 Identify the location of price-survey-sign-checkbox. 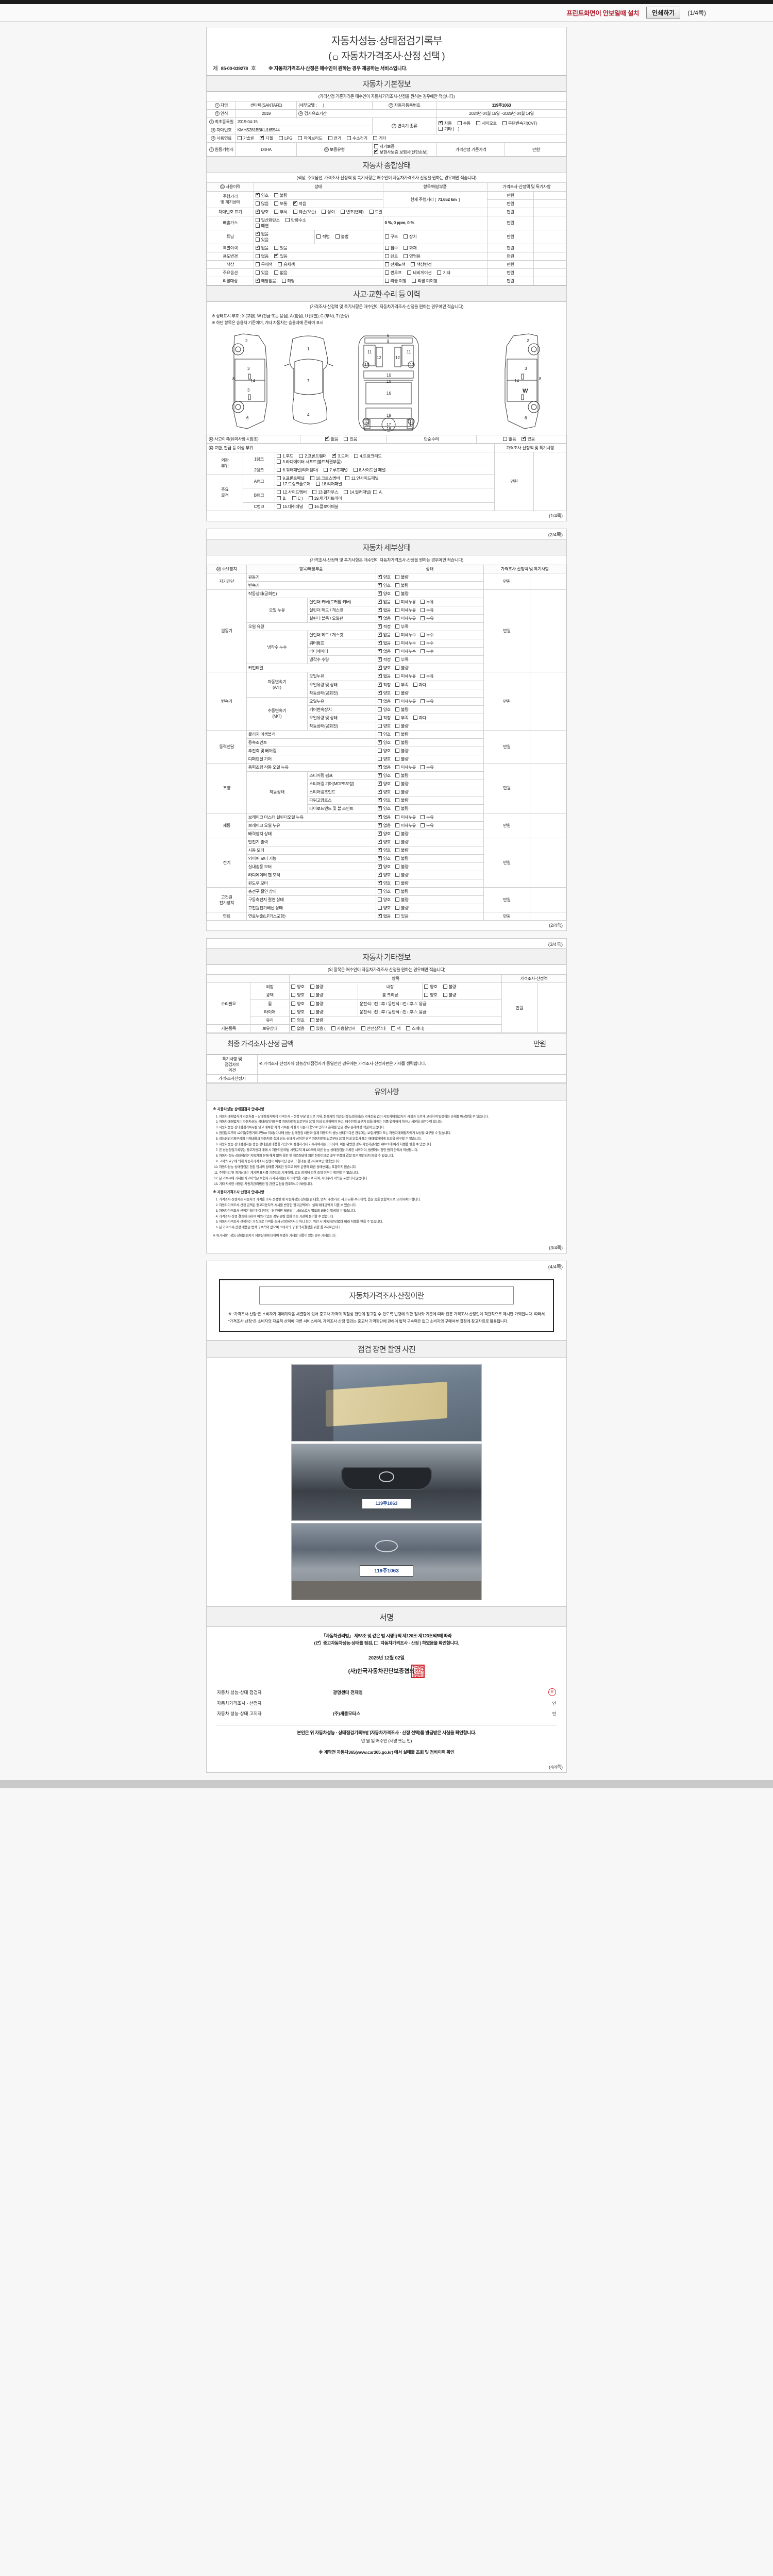
(376, 1643).